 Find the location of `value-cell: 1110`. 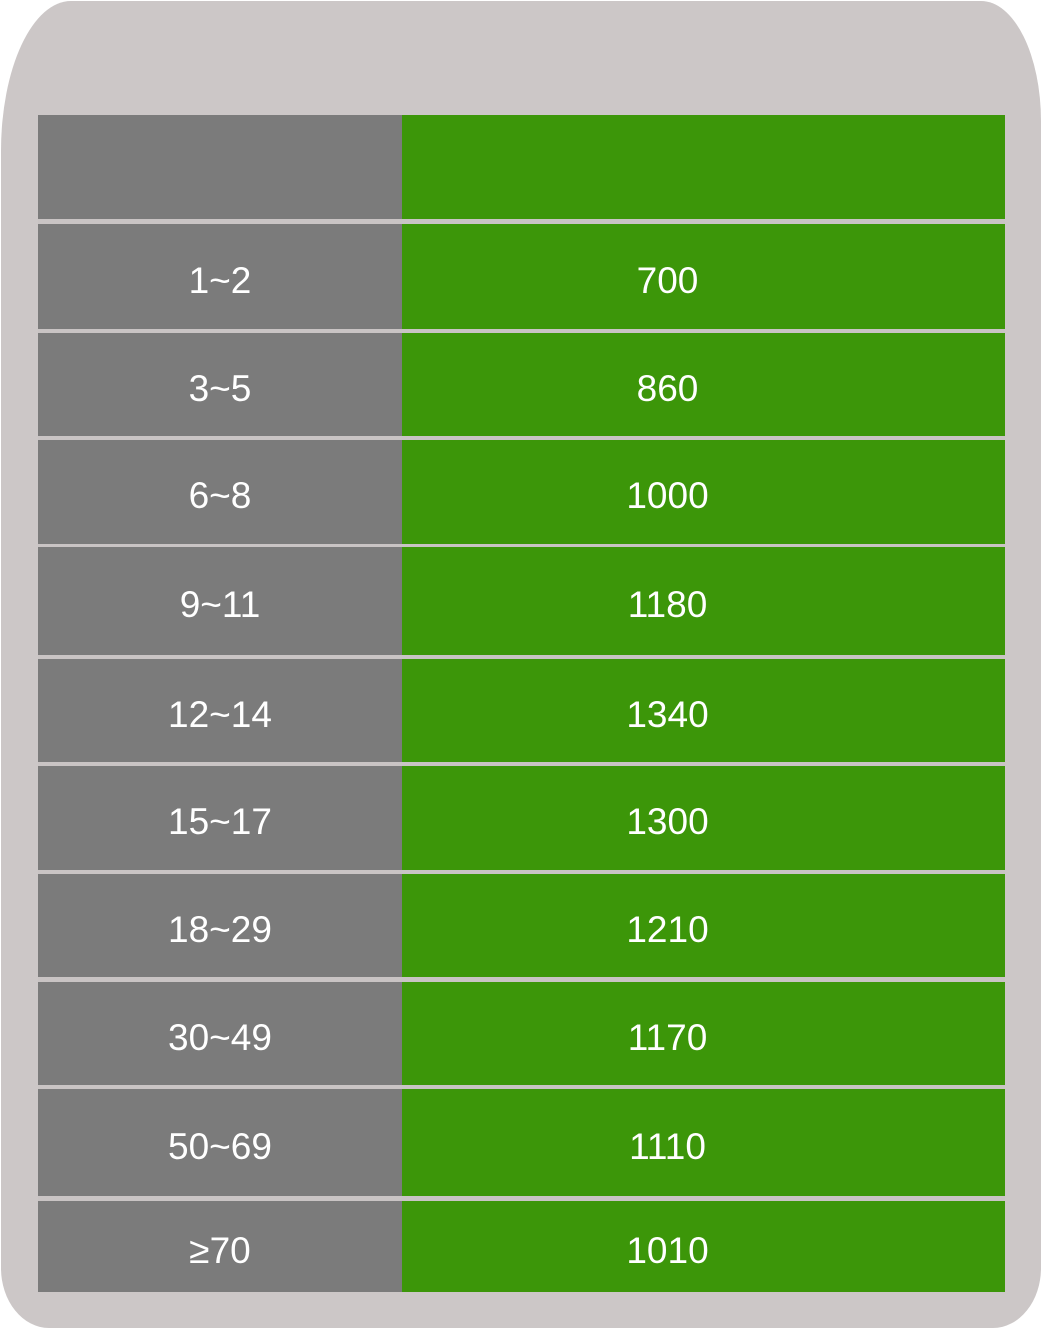

value-cell: 1110 is located at coordinates (703, 1142).